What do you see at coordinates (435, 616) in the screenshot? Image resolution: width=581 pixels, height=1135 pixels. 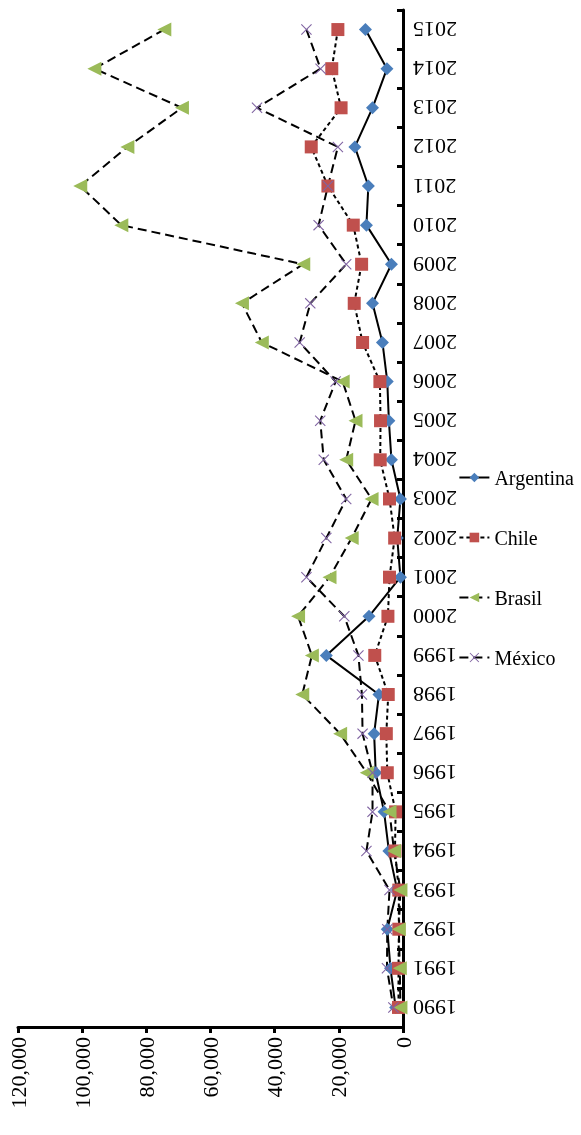 I see `y-tick-label: 2000` at bounding box center [435, 616].